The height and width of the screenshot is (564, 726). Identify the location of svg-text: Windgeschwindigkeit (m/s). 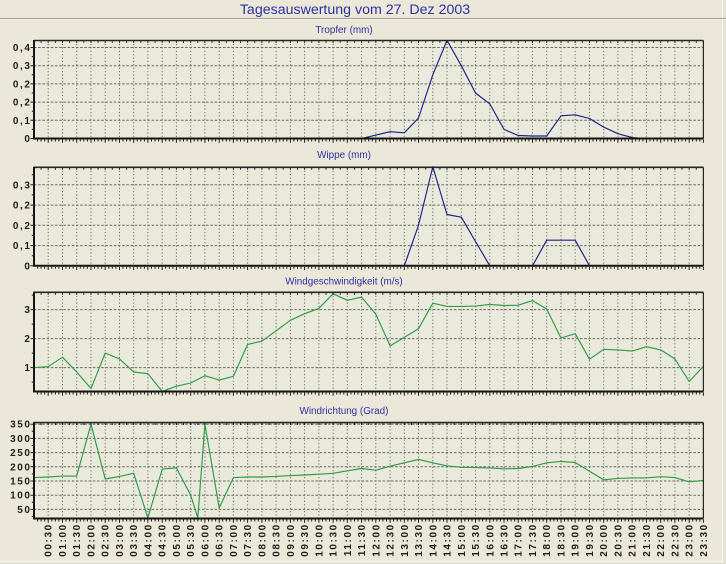
(343, 282).